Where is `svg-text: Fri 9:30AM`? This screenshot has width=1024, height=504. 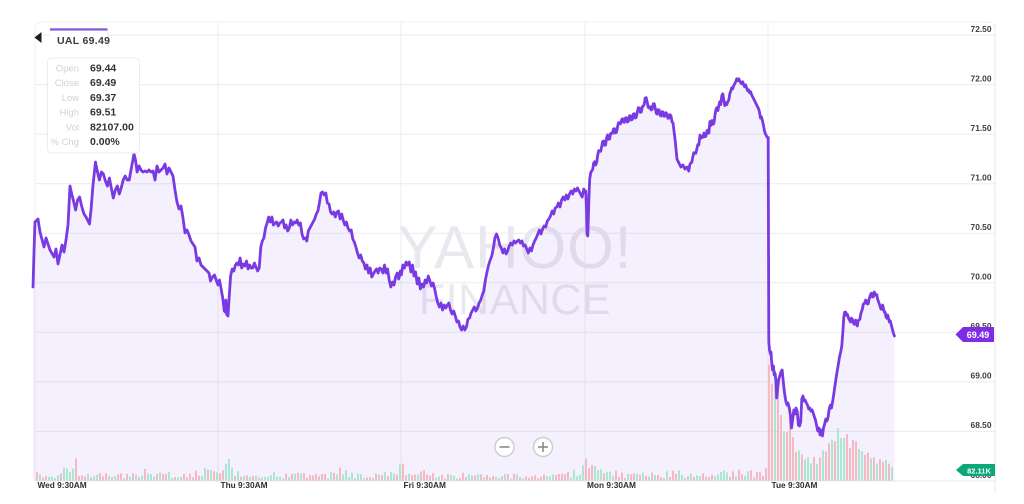 svg-text: Fri 9:30AM is located at coordinates (425, 485).